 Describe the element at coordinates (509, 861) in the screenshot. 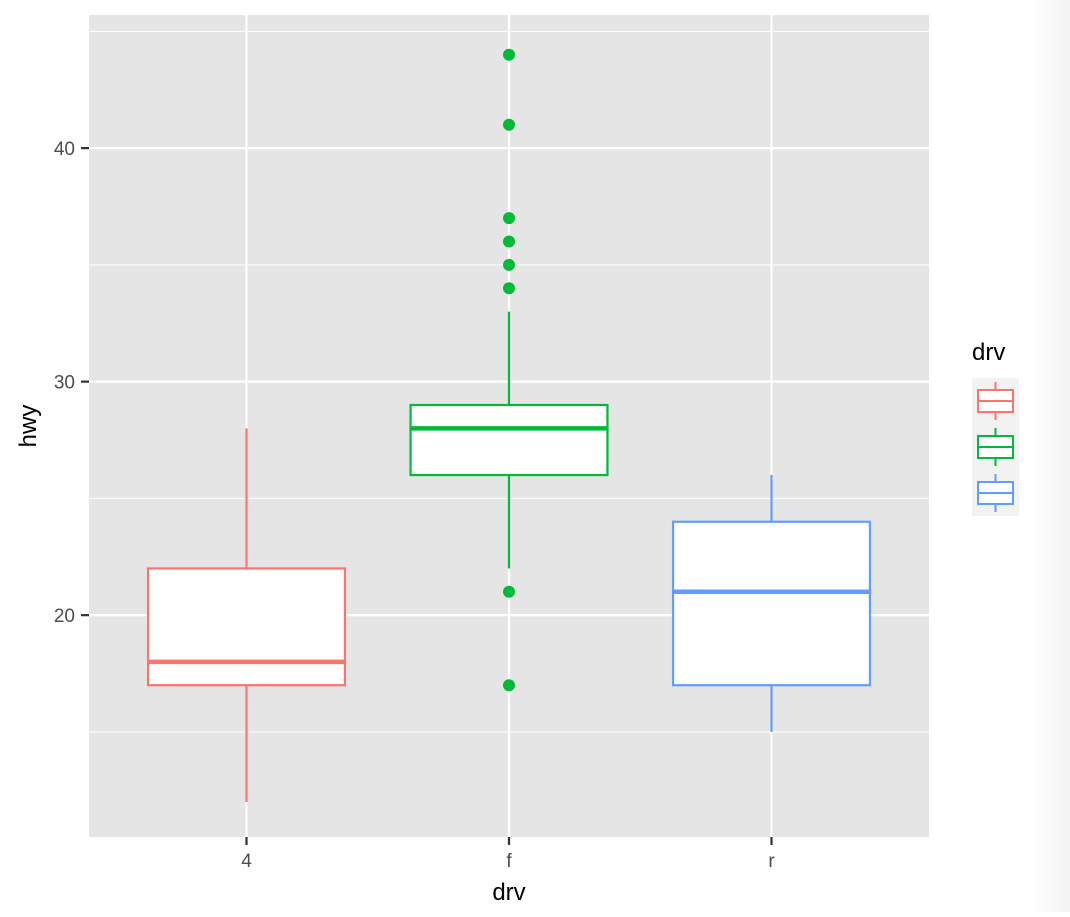

I see `x-tick-label: f` at that location.